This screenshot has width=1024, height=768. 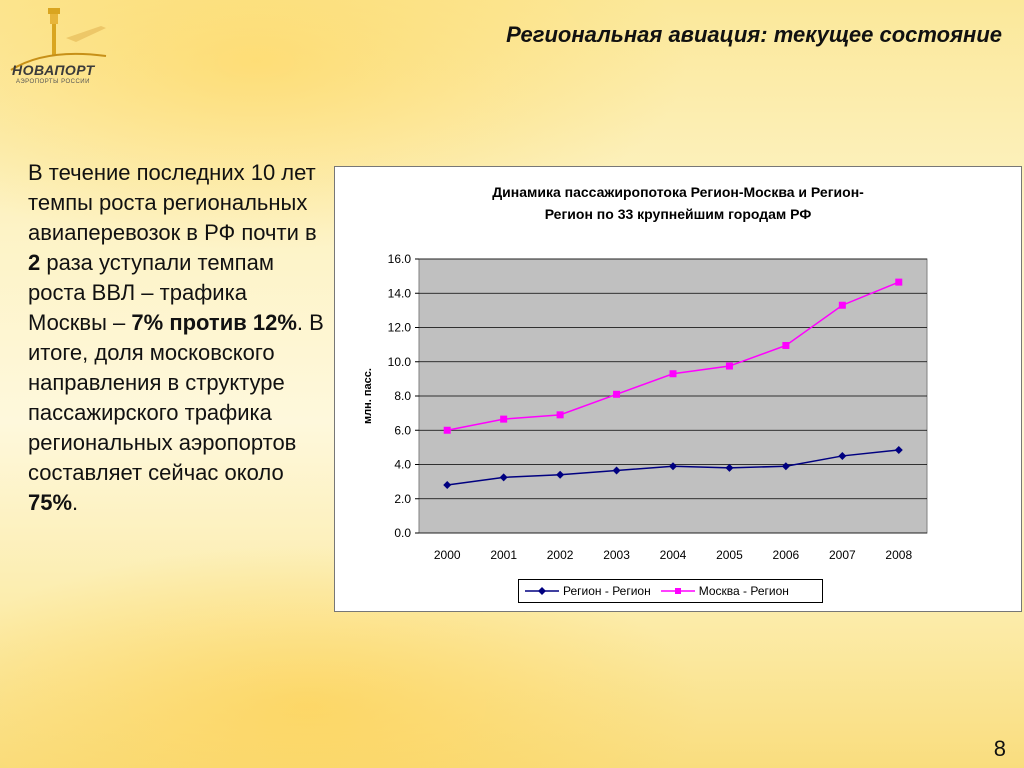 I want to click on chart-title-line-2: Регион по 33 крупнейшим городам РФ, so click(x=678, y=214).